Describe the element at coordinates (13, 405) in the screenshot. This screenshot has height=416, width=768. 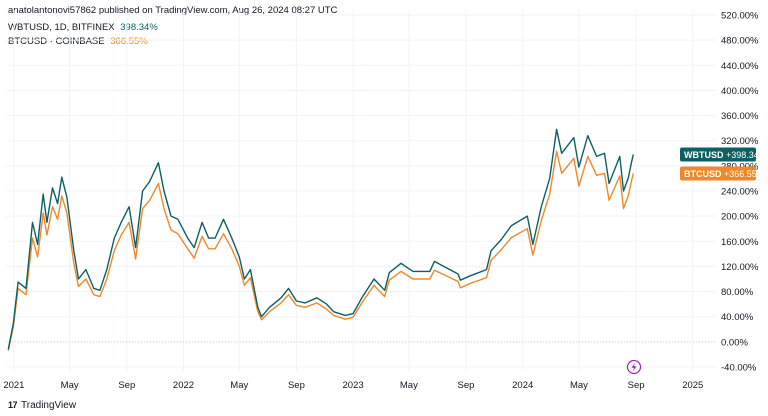
I see `tradingview-logo-icon: 17` at that location.